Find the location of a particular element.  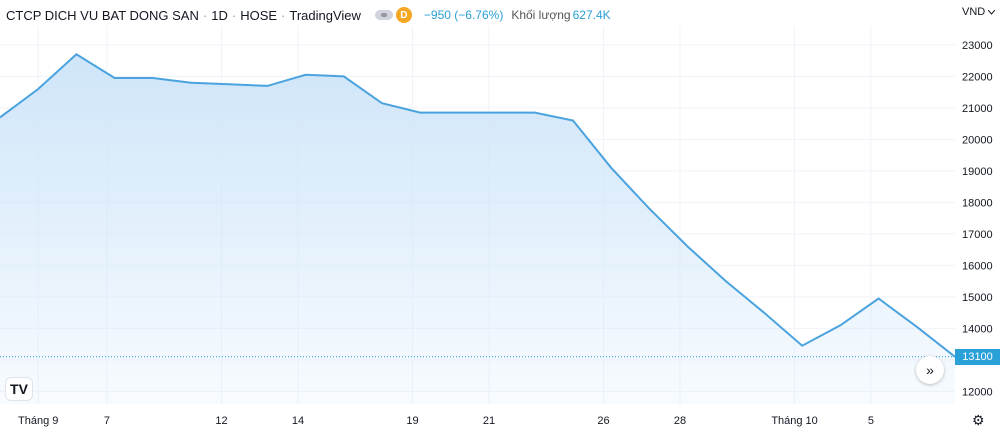

currency-selector: VND is located at coordinates (979, 12).